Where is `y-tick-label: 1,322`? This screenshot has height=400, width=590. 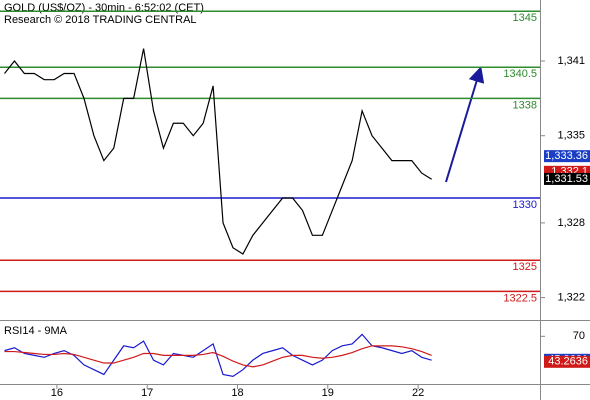 y-tick-label: 1,322 is located at coordinates (571, 297).